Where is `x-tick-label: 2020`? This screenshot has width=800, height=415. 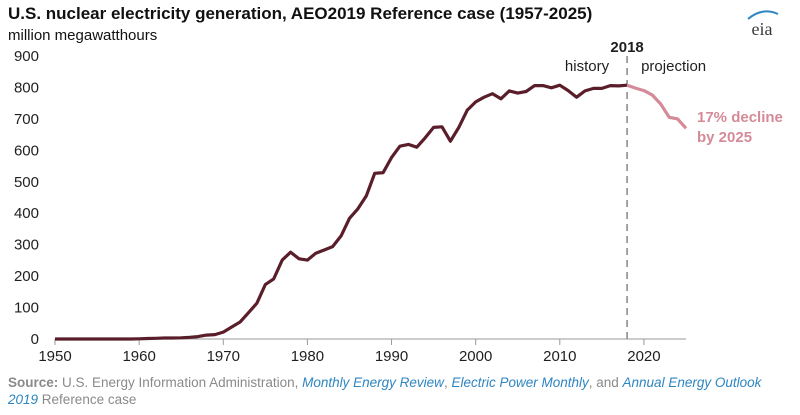
x-tick-label: 2020 is located at coordinates (643, 356).